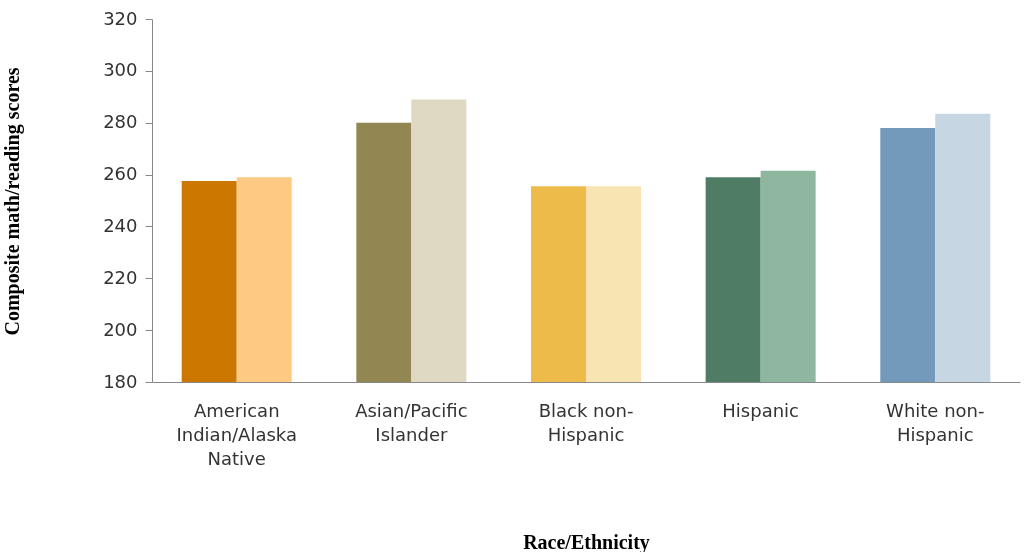 This screenshot has height=552, width=1030. Describe the element at coordinates (120, 381) in the screenshot. I see `y-tick-label: 180` at that location.